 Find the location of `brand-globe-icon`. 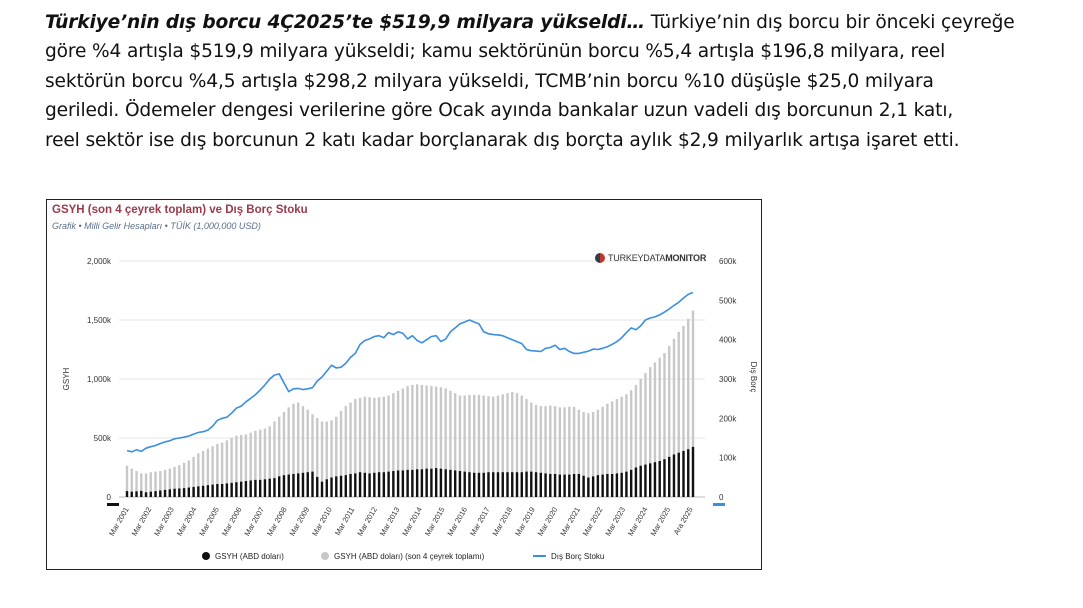

brand-globe-icon is located at coordinates (600, 258).